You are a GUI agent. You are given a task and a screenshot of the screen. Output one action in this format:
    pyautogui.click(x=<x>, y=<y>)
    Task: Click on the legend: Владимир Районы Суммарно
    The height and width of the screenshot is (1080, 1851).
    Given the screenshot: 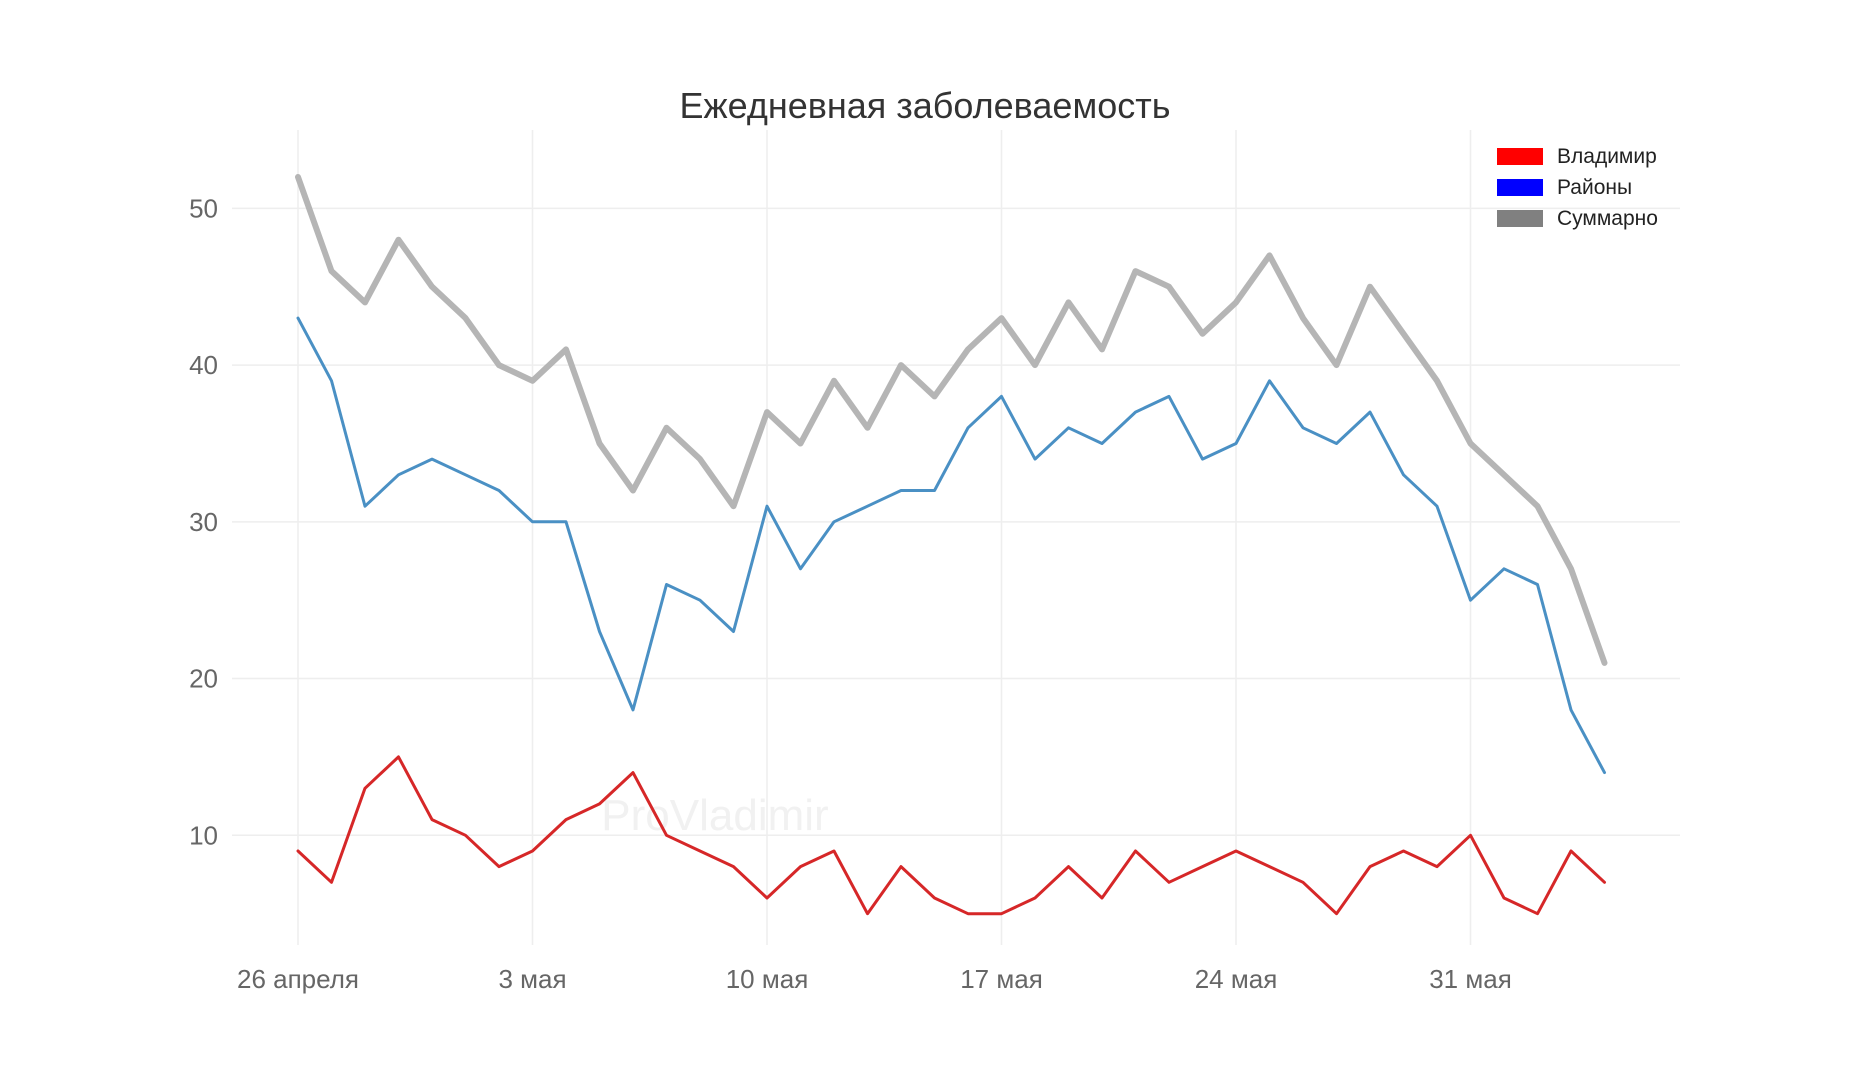 What is the action you would take?
    pyautogui.click(x=1577, y=187)
    